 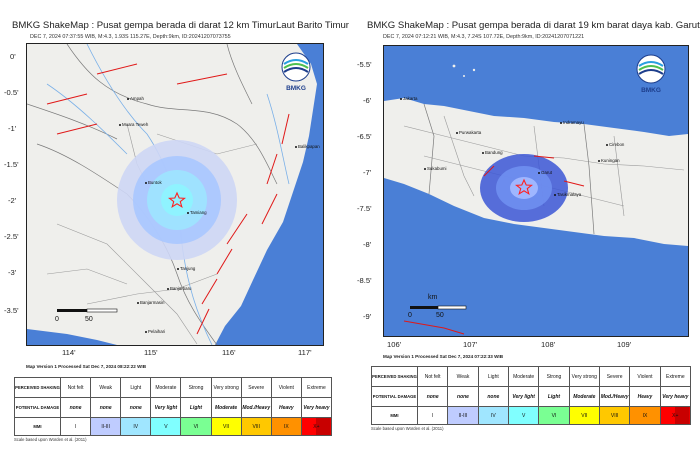 I want to click on right-scale-bar, so click(x=438, y=307).